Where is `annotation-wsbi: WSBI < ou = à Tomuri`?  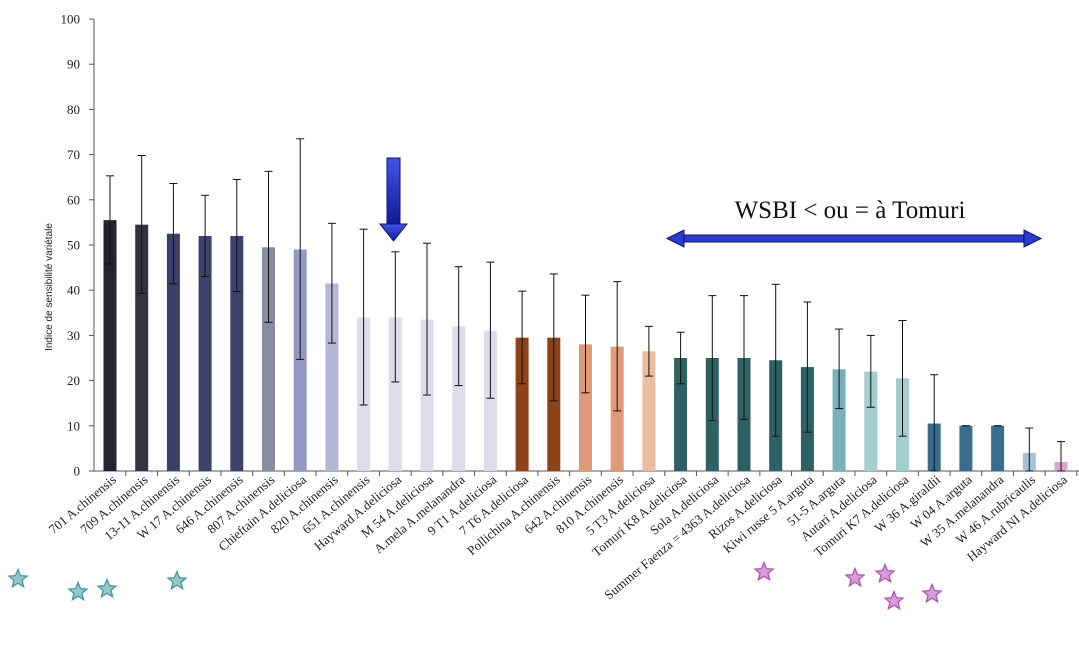 annotation-wsbi: WSBI < ou = à Tomuri is located at coordinates (850, 210).